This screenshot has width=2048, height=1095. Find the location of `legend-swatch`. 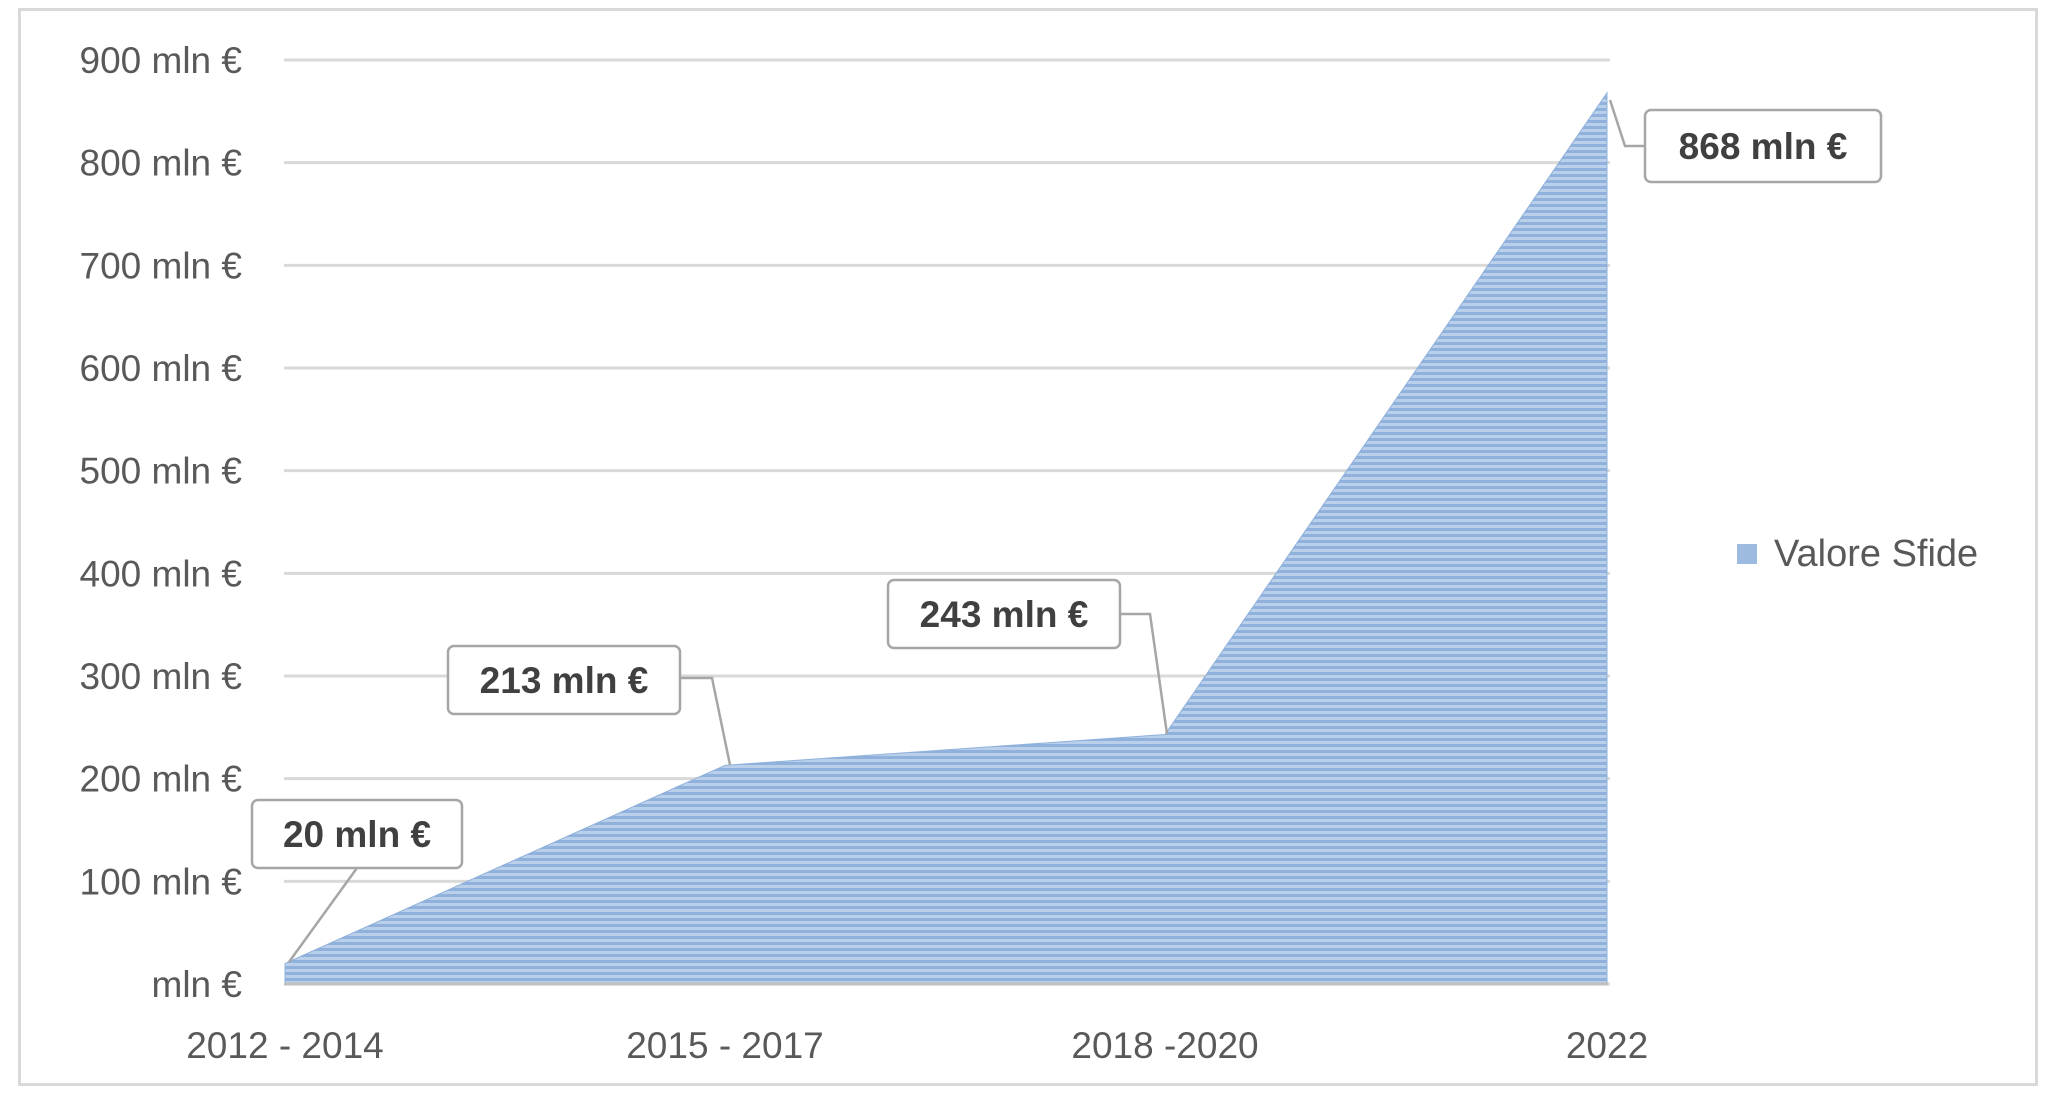

legend-swatch is located at coordinates (1747, 554).